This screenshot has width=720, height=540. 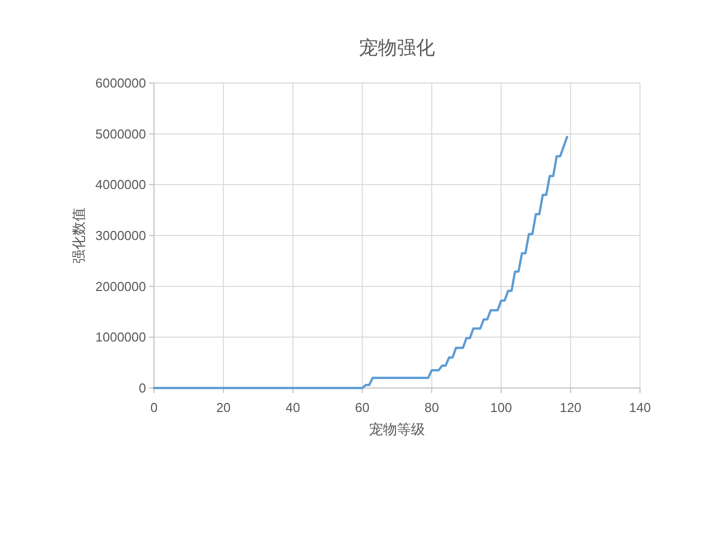 I want to click on x-tick-label: 40, so click(x=293, y=407).